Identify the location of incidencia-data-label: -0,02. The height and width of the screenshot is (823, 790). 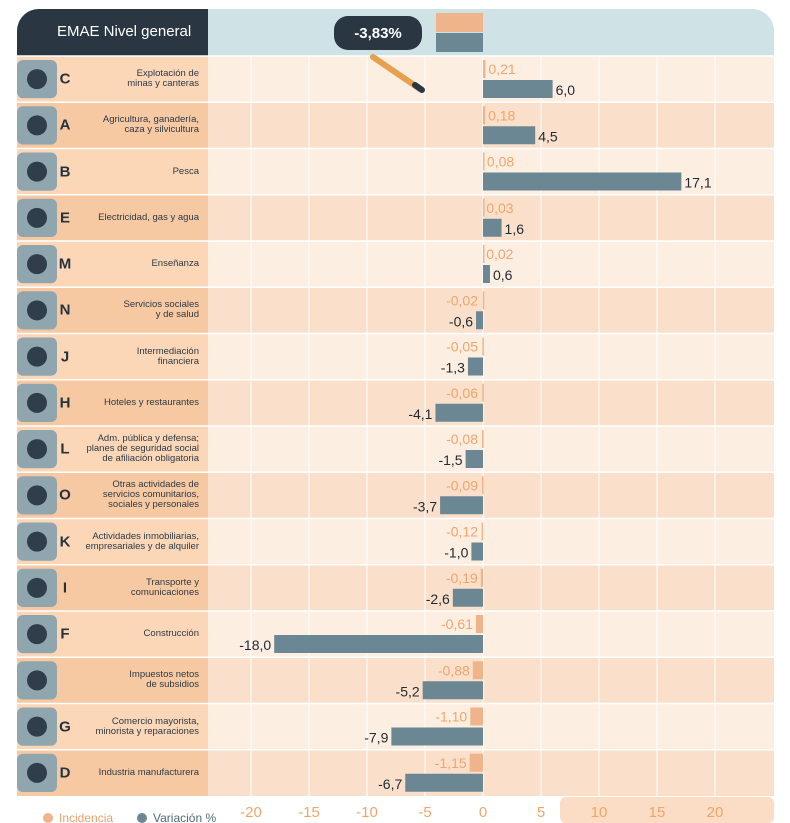
(462, 300).